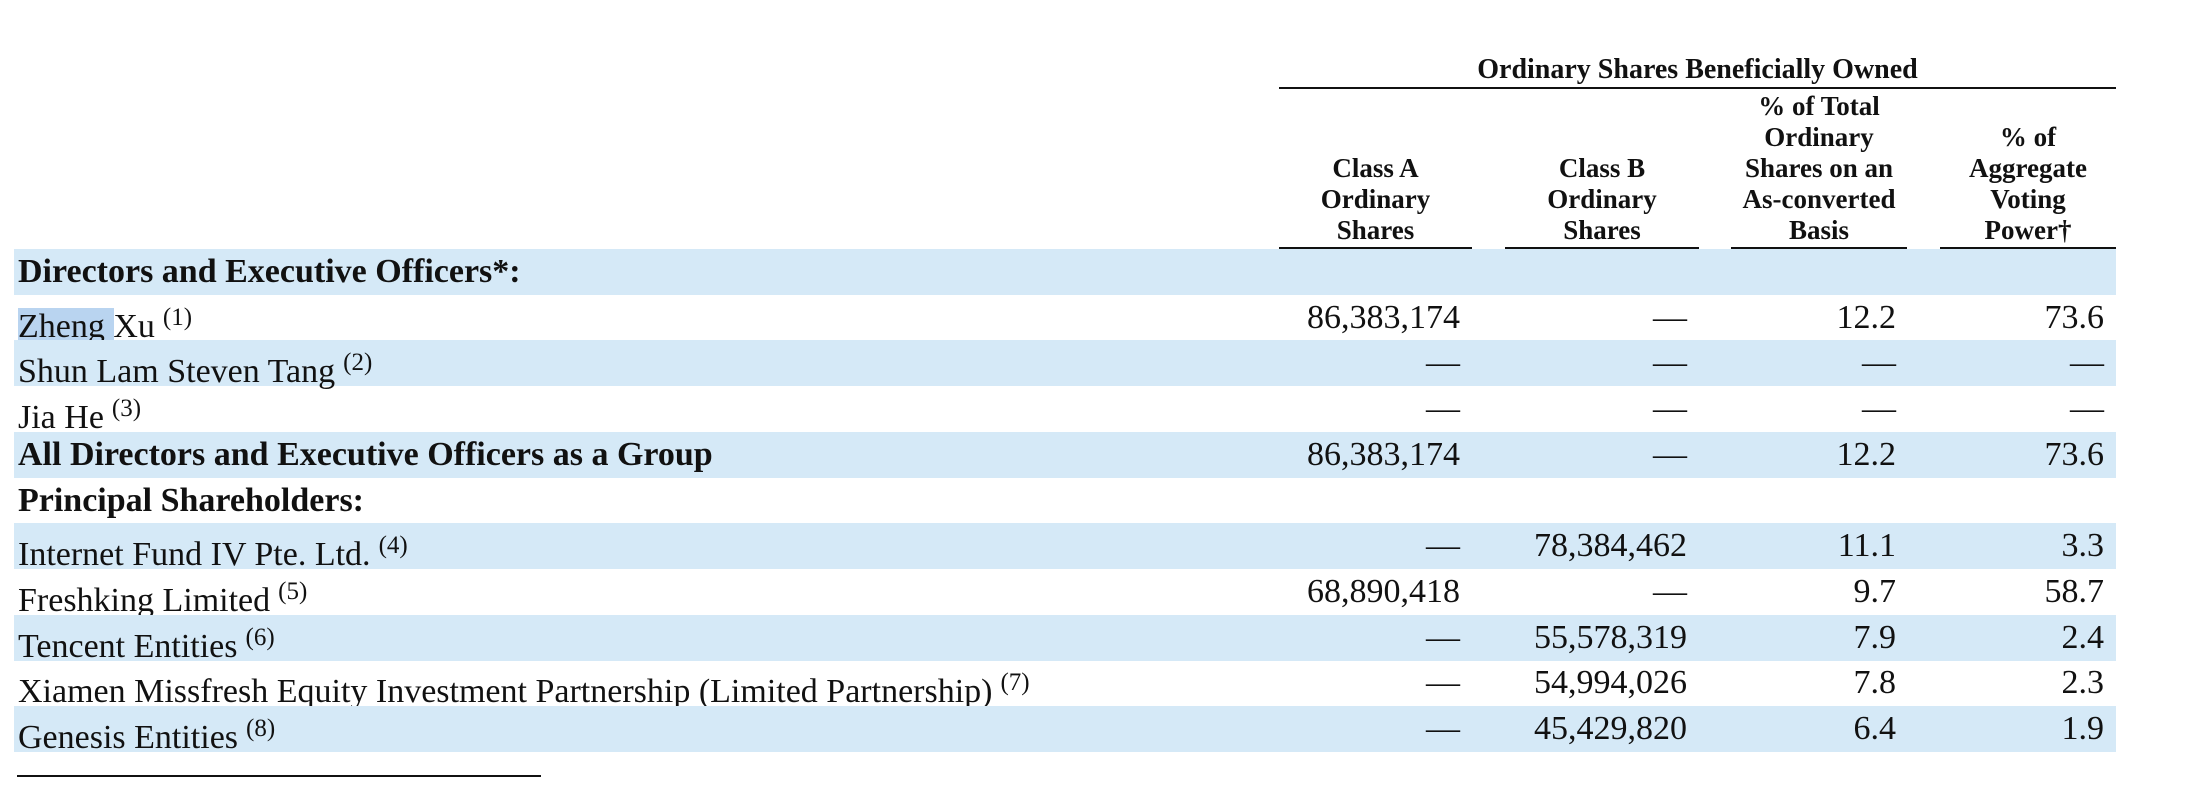 This screenshot has height=786, width=2196. Describe the element at coordinates (279, 776) in the screenshot. I see `footnote-rule` at that location.